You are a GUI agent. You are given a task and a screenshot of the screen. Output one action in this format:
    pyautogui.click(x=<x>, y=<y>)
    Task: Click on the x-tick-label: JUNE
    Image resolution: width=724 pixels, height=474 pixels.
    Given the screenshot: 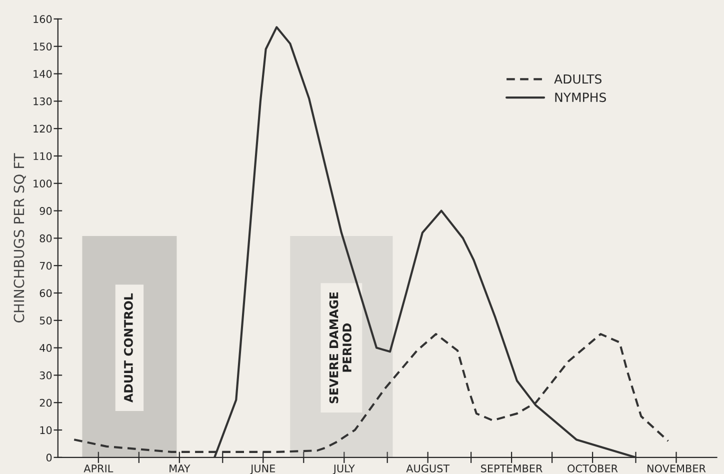 What is the action you would take?
    pyautogui.click(x=262, y=469)
    